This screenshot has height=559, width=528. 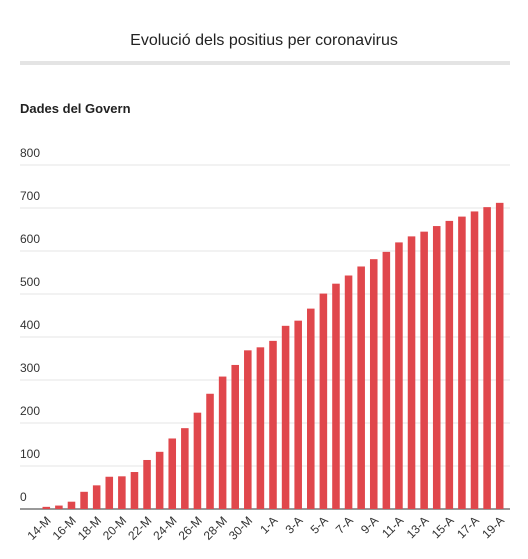 What do you see at coordinates (468, 527) in the screenshot?
I see `x-tick-label: 17-A` at bounding box center [468, 527].